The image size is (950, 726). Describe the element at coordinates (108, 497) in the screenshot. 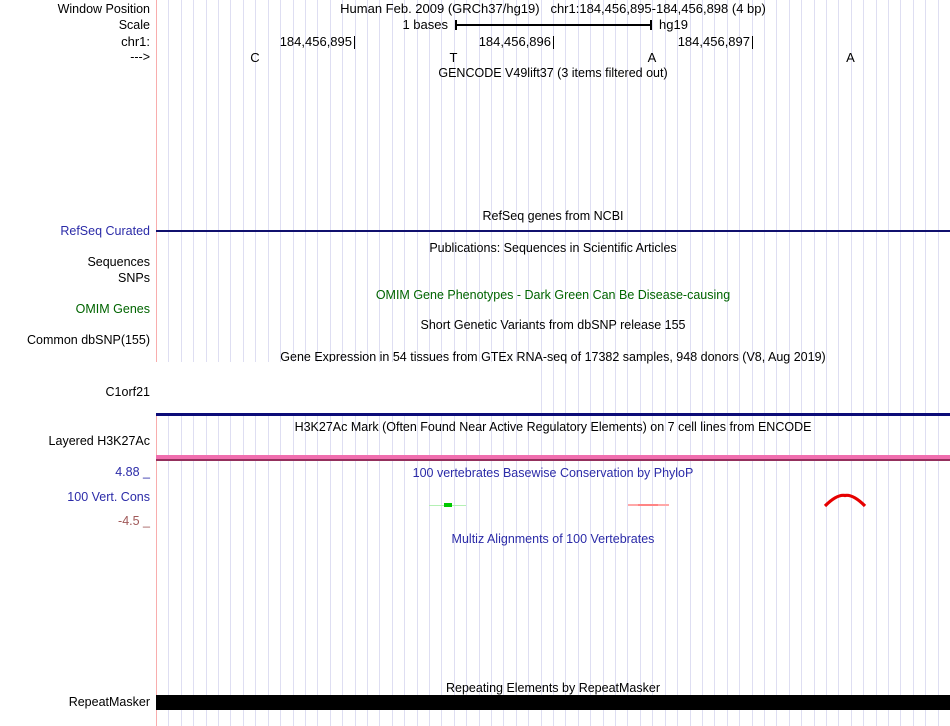

I see `phylop-label: 100 Vert. Cons` at that location.